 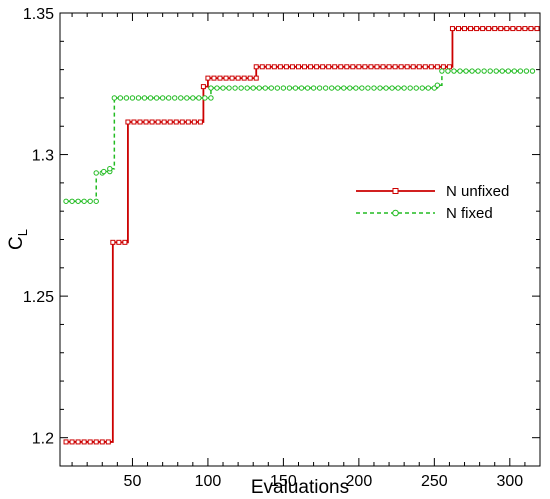 I want to click on x-tick-label-300: 300, so click(x=509, y=481).